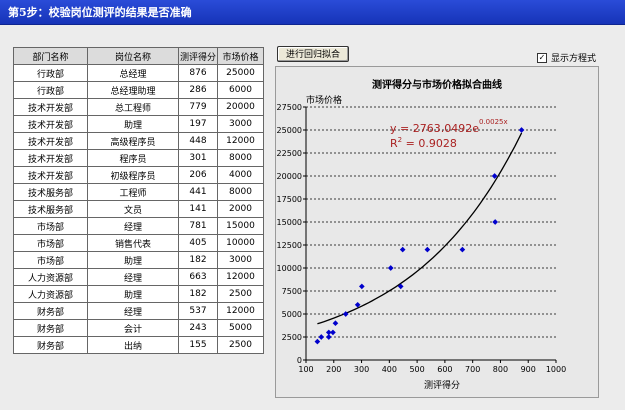  I want to click on x-tick-label: 100, so click(305, 369).